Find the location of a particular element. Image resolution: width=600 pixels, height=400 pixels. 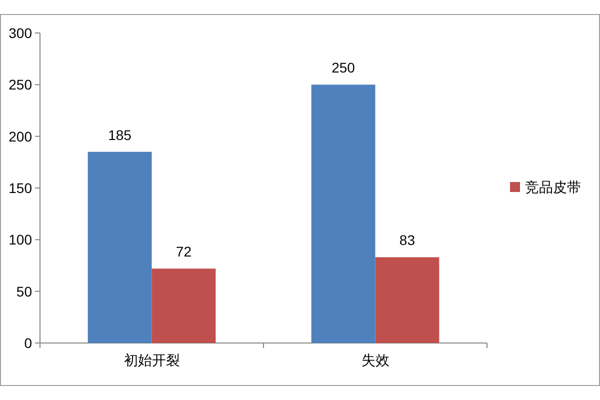

data-label: 185 is located at coordinates (120, 134).